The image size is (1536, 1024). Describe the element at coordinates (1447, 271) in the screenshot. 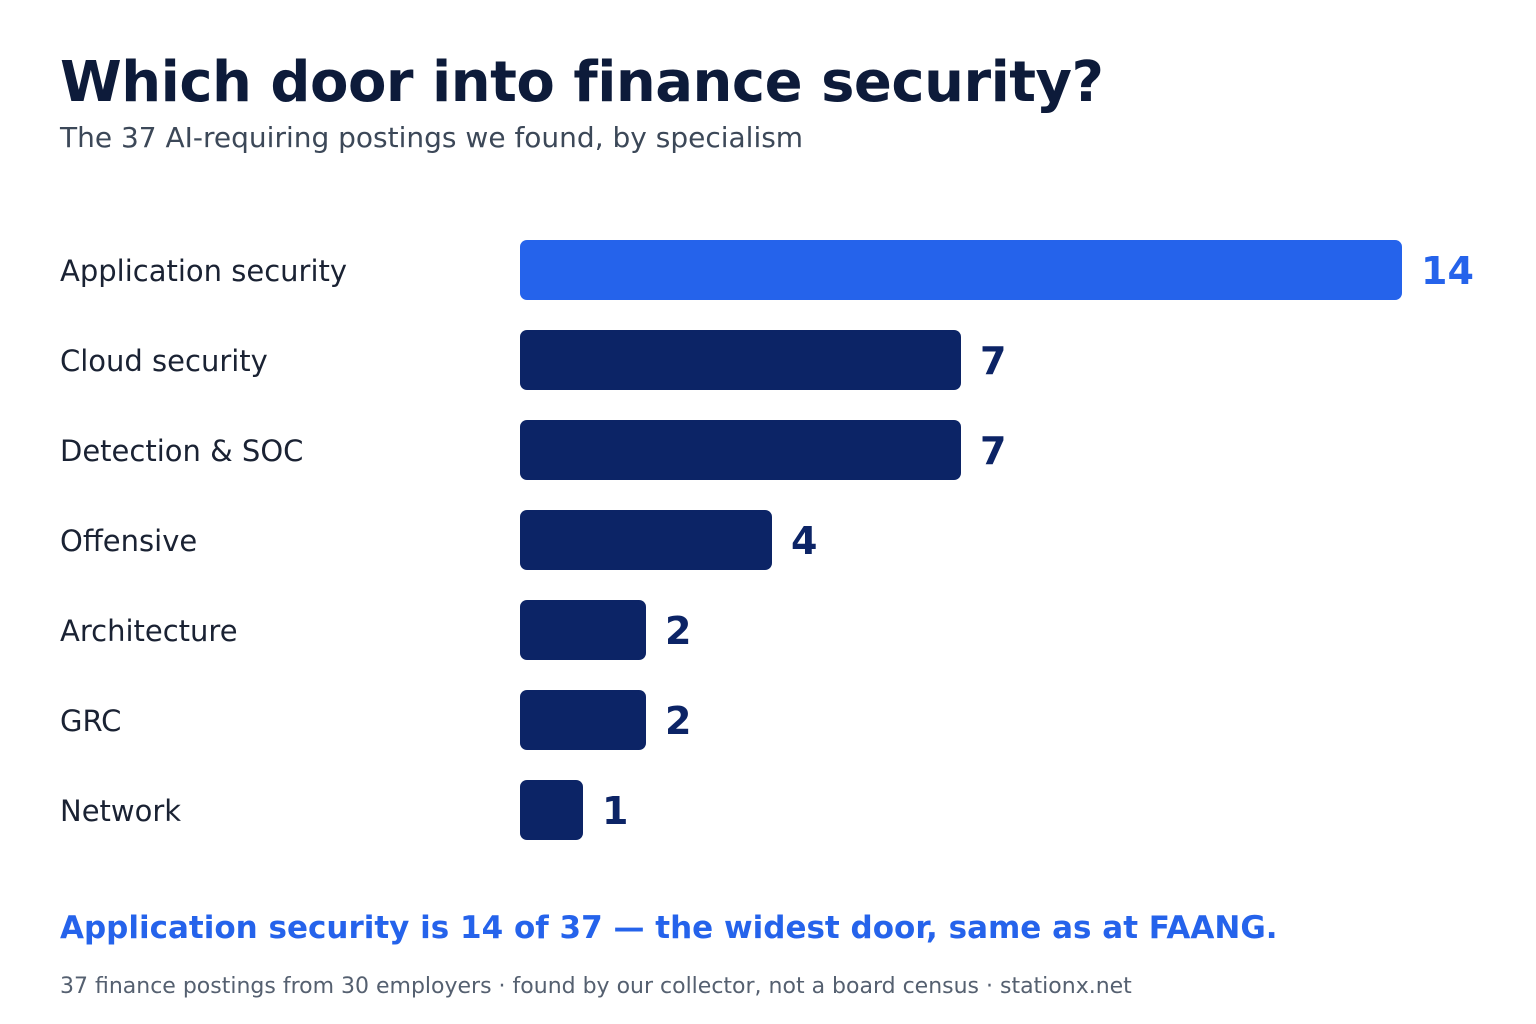

I see `value-label-application-security: 14` at that location.